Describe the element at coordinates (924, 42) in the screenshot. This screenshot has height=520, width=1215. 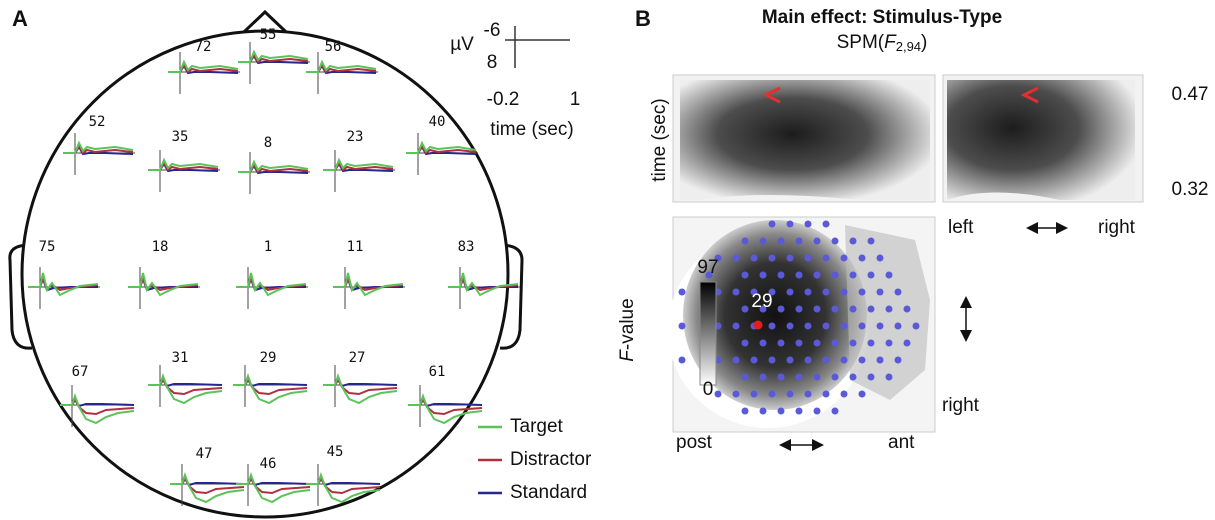
I see `subtitle-part: )` at that location.